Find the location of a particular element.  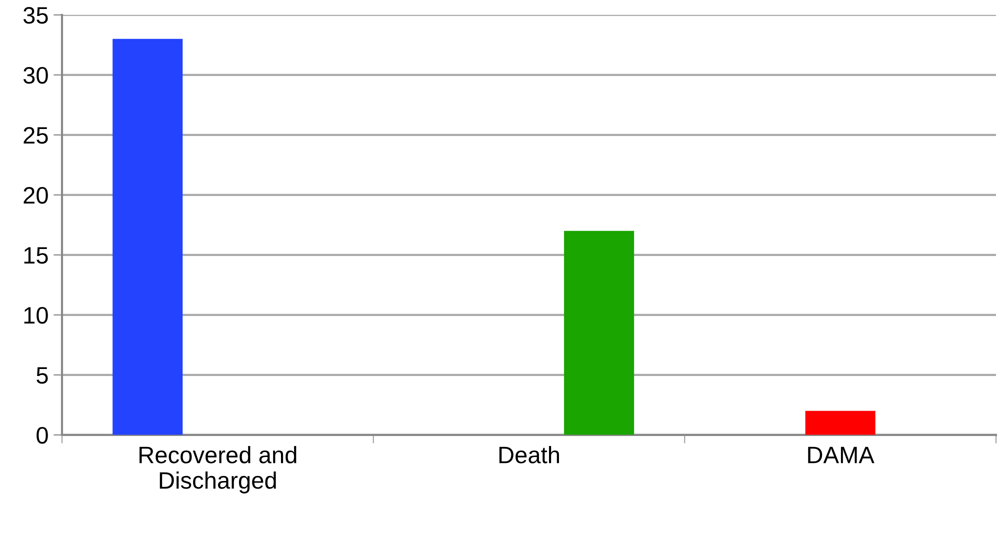

x-tick-label: Death is located at coordinates (529, 455).